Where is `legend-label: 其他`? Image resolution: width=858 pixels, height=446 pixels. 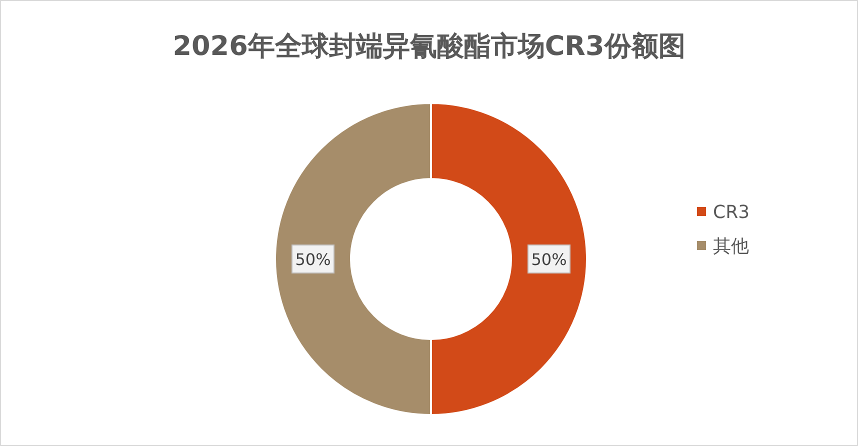
legend-label: 其他 is located at coordinates (731, 246).